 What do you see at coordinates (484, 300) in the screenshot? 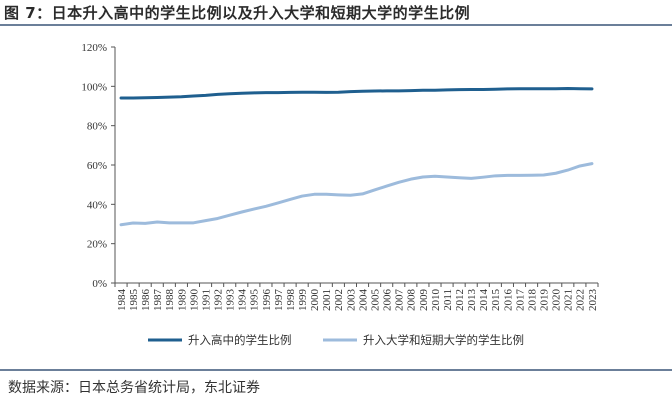
I see `x-tick-label: 2014` at bounding box center [484, 300].